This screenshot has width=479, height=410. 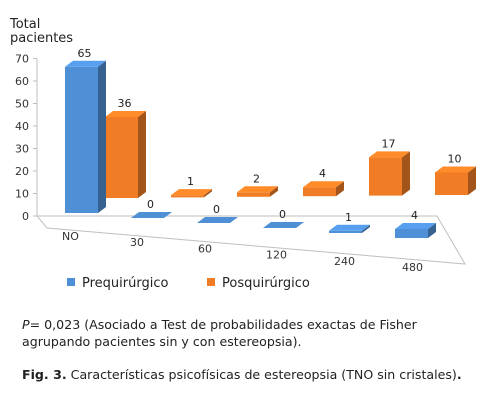 I want to click on bar-posquirurgico-0-value-label: 36, so click(x=125, y=103).